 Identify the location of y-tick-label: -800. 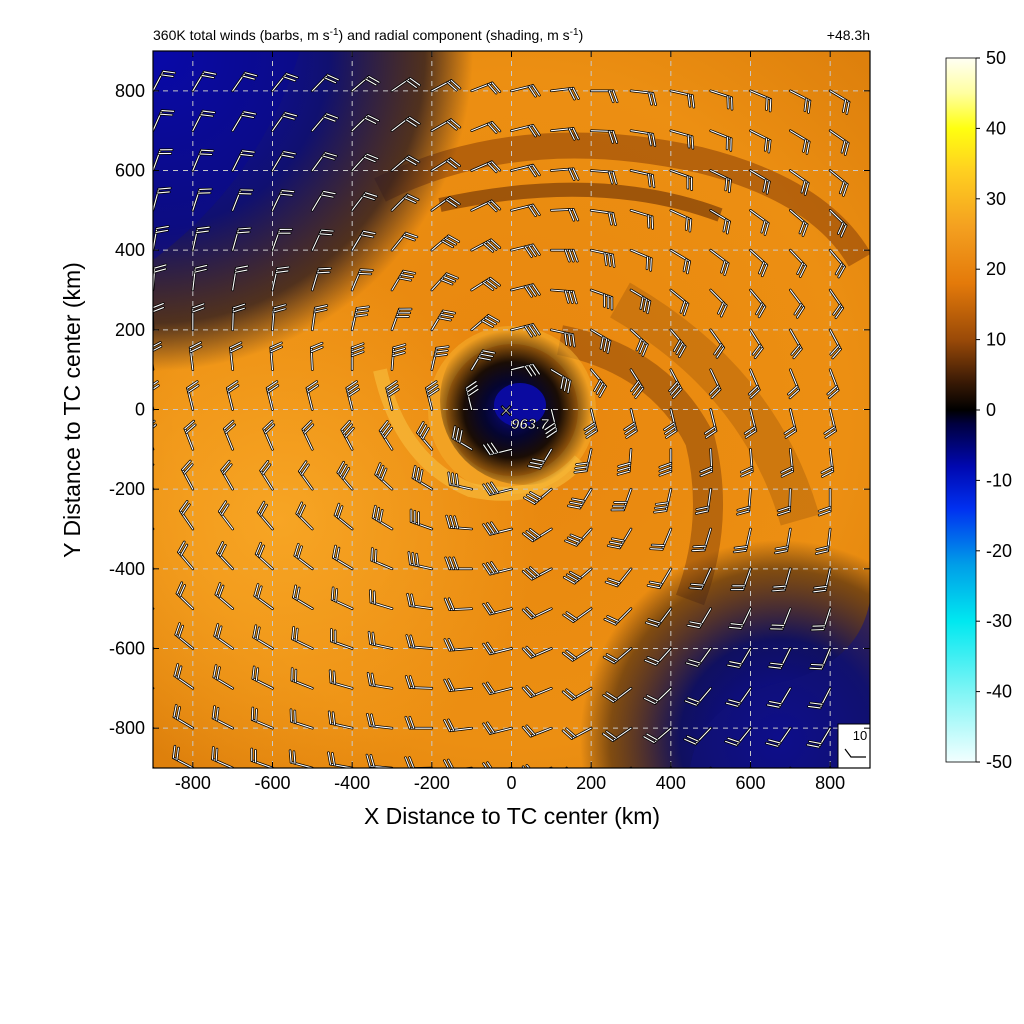
(127, 728).